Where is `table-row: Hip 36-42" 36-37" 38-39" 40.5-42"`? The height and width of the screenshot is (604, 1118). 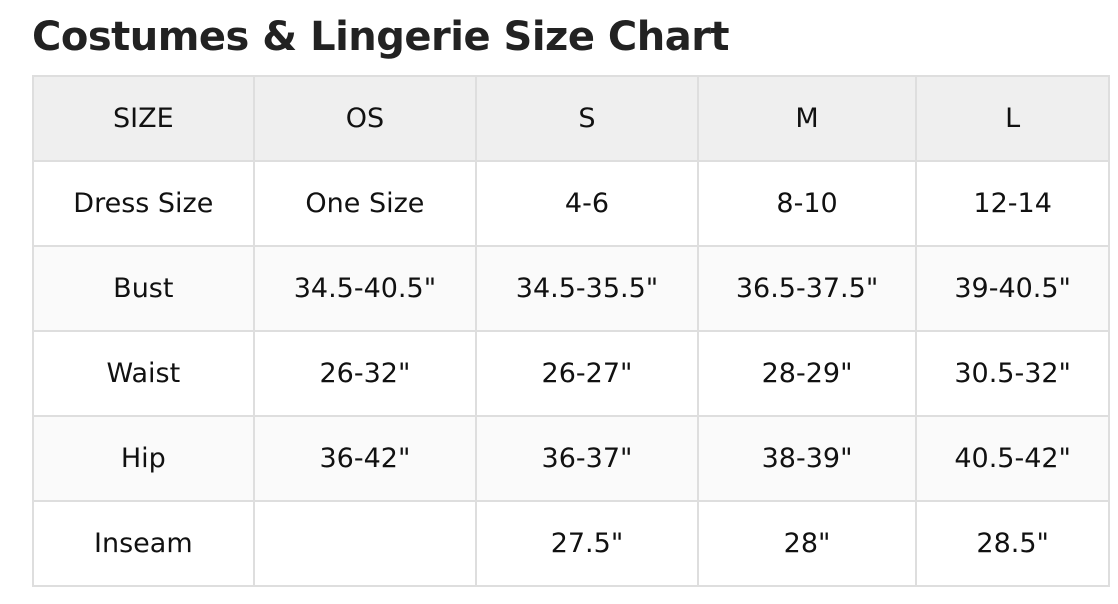 table-row: Hip 36-42" 36-37" 38-39" 40.5-42" is located at coordinates (571, 458).